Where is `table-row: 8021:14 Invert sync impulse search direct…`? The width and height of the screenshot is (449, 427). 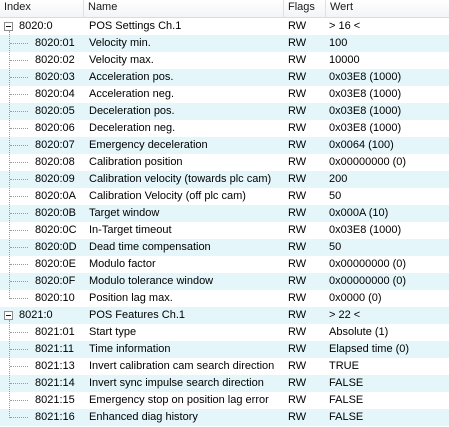 table-row: 8021:14 Invert sync impulse search direct… is located at coordinates (224, 383).